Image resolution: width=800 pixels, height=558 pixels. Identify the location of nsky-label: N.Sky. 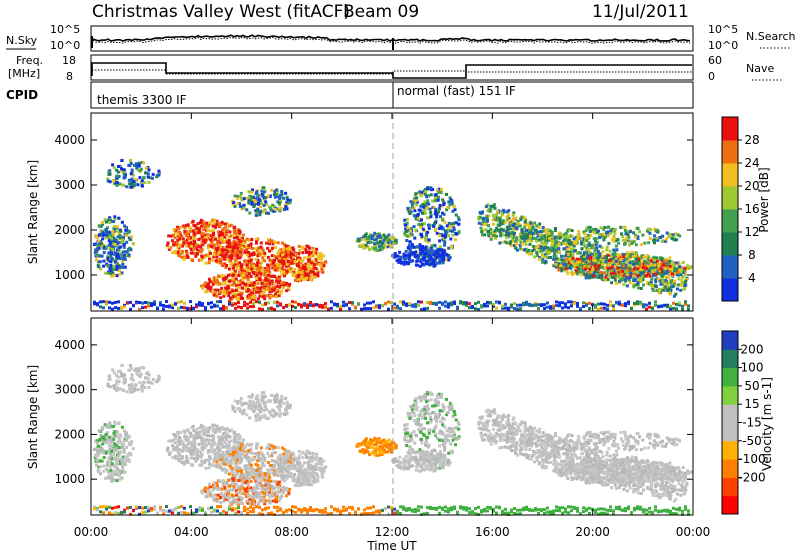
(22, 40).